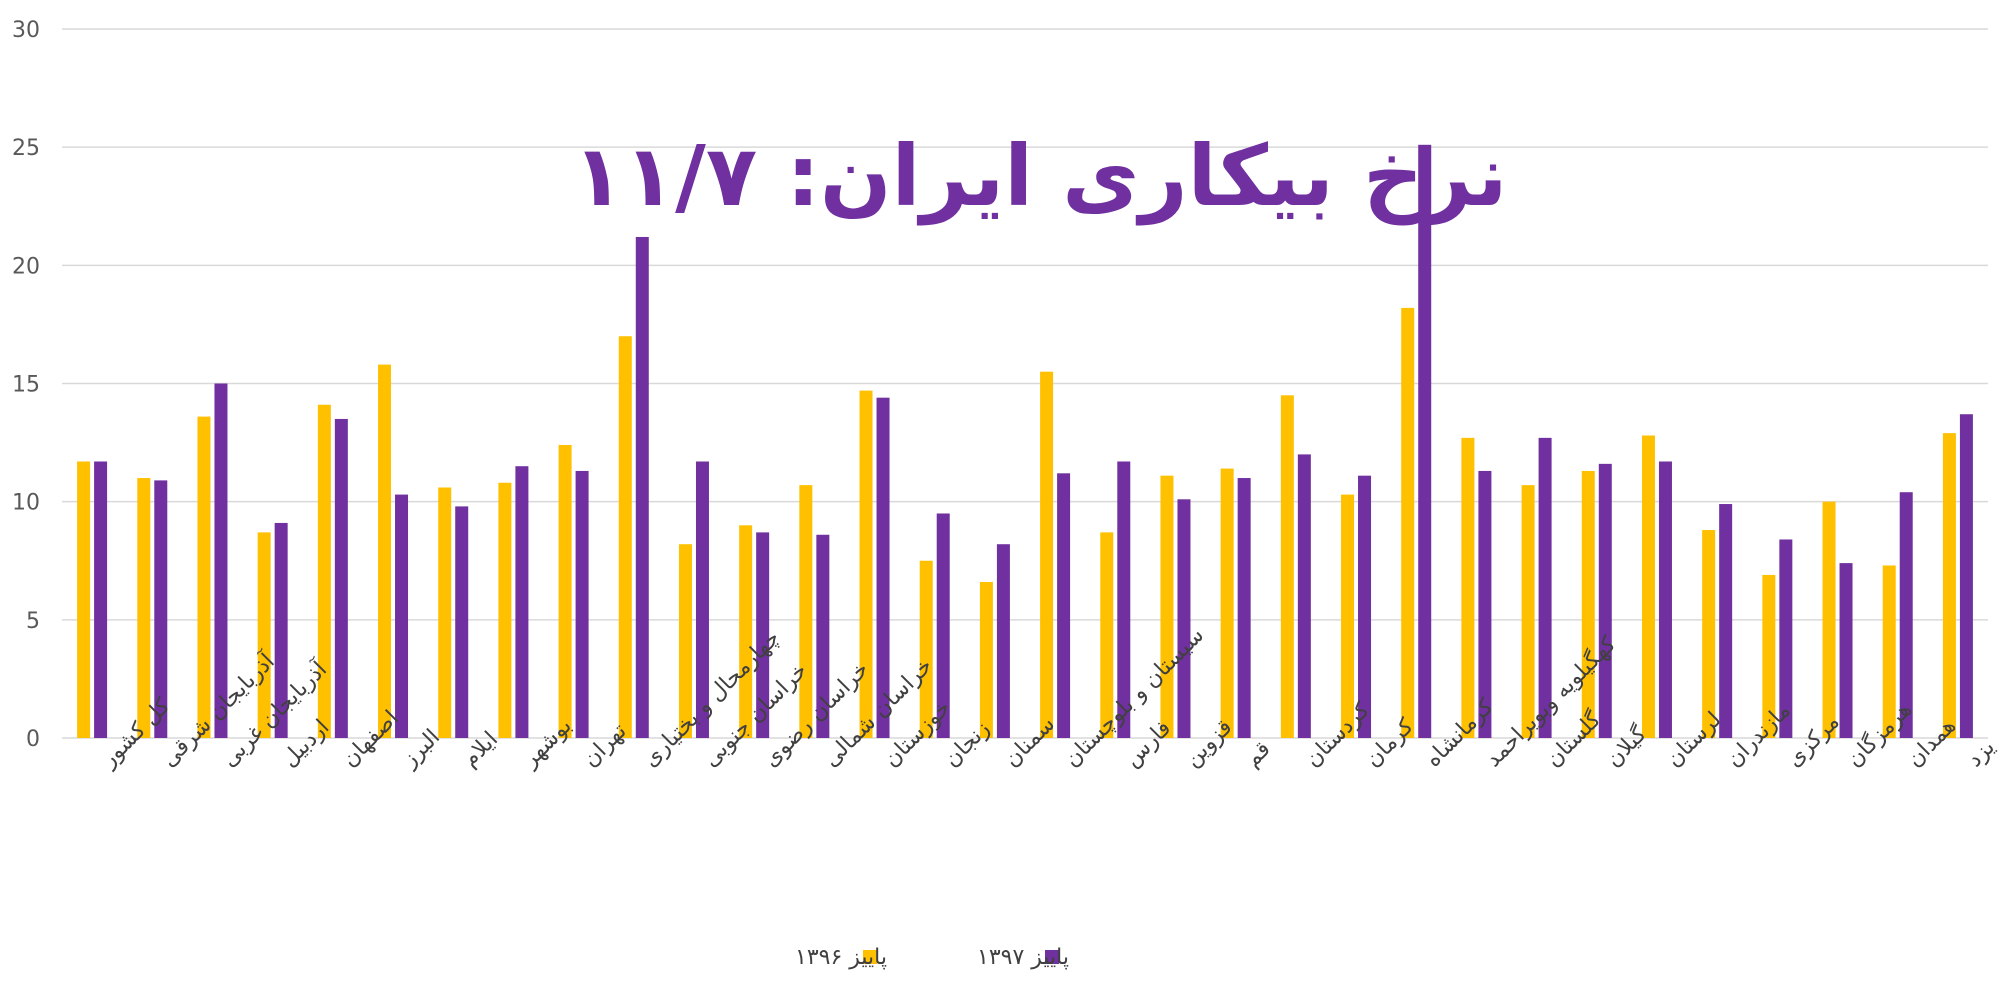  I want to click on y-tick-label: 0, so click(33, 739).